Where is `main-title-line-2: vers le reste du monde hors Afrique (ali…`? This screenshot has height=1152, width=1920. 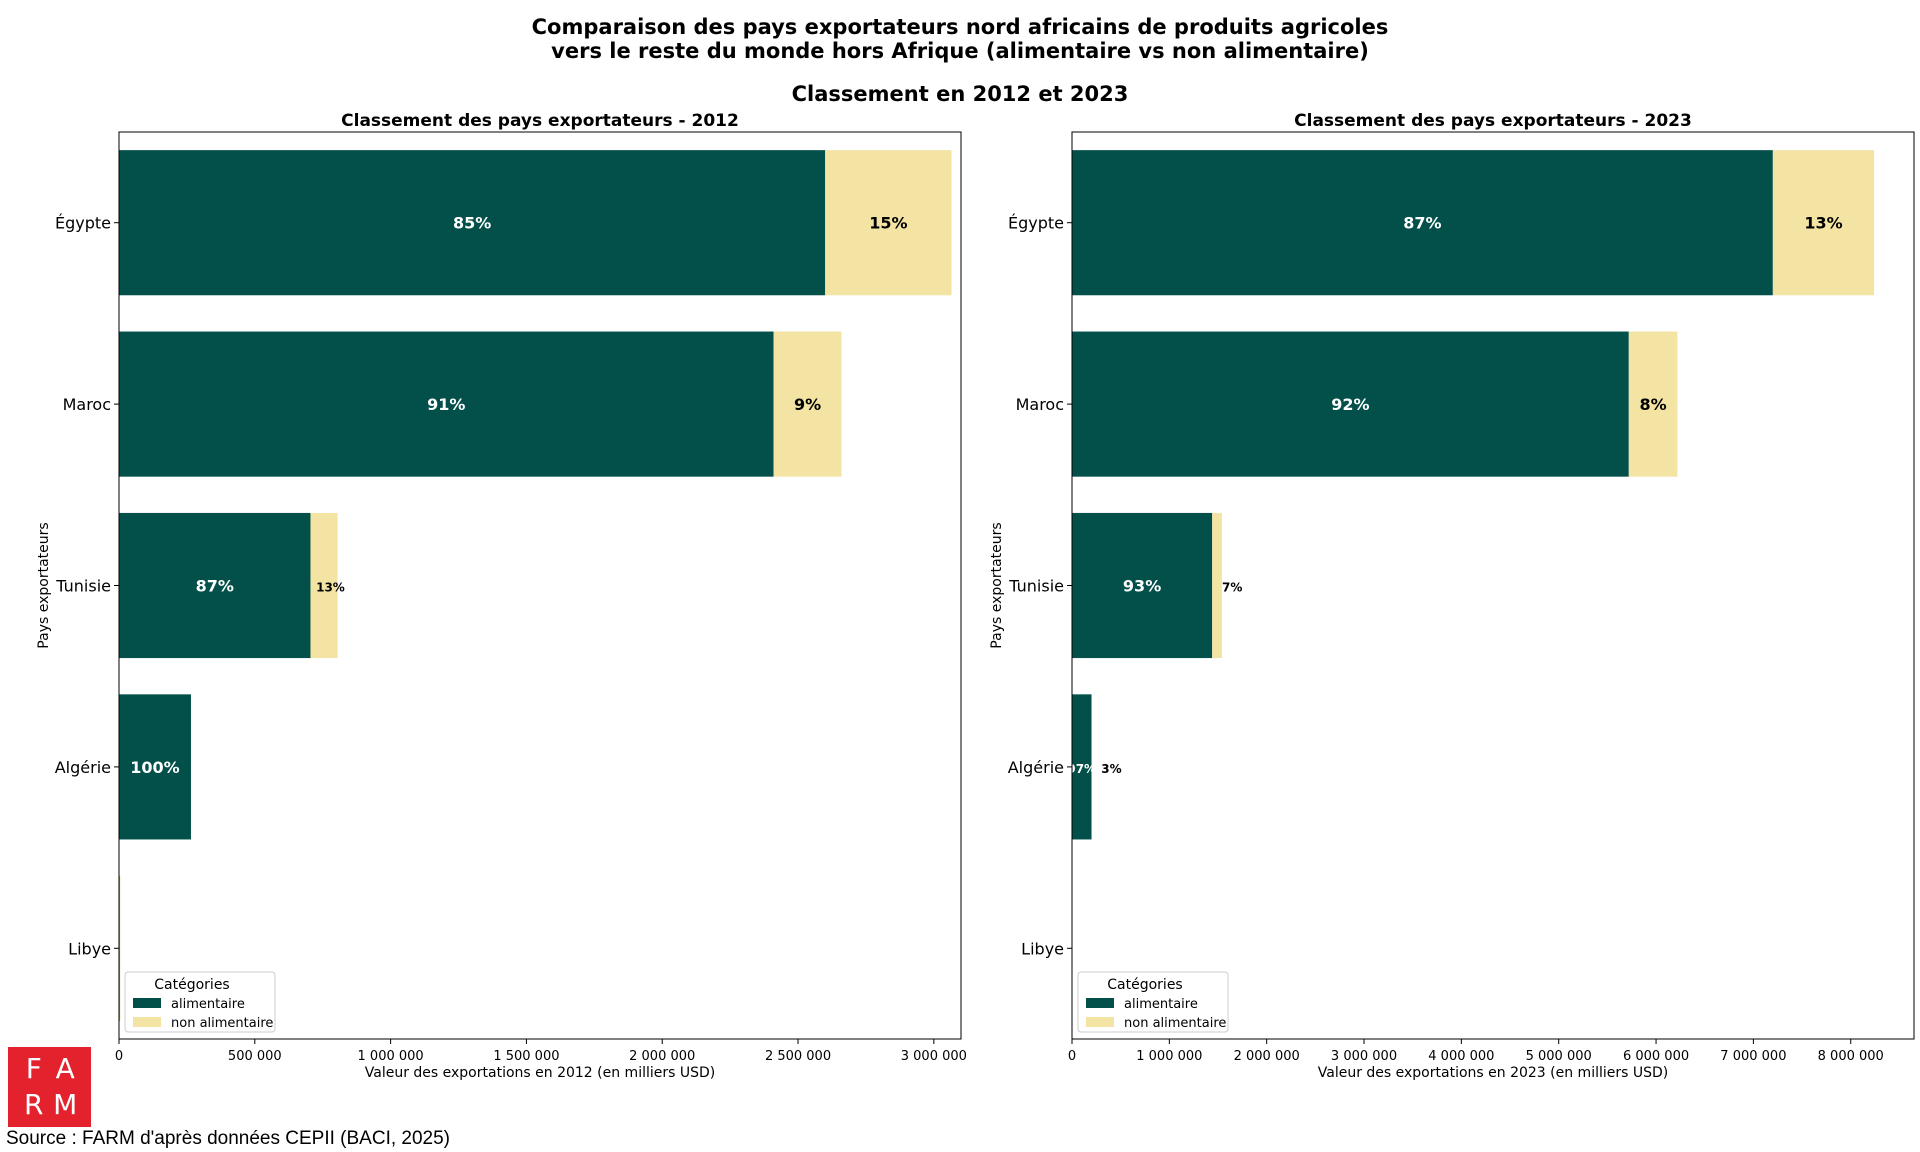 main-title-line-2: vers le reste du monde hors Afrique (ali… is located at coordinates (960, 51).